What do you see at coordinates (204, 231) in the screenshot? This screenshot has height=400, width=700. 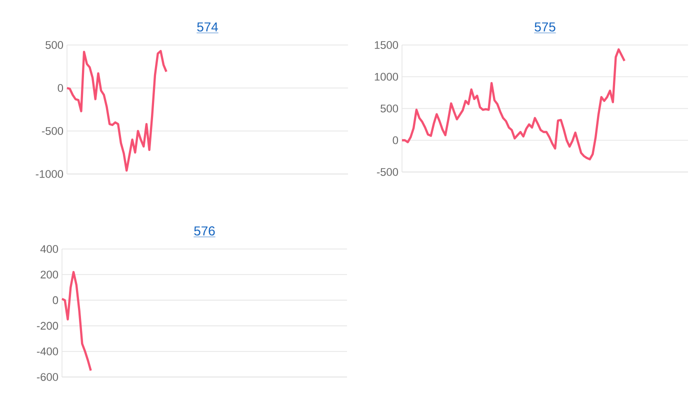 I see `chart-title: 576` at bounding box center [204, 231].